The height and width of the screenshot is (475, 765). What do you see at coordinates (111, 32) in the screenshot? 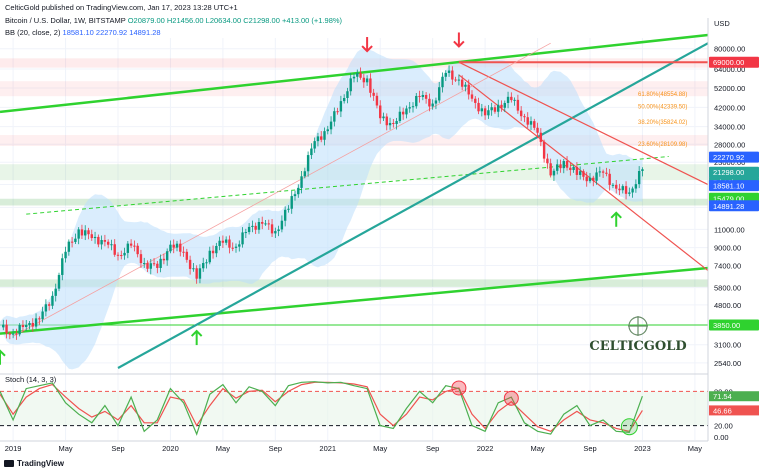
I see `bb-values: 18581.10 22270.92 14891.28` at bounding box center [111, 32].